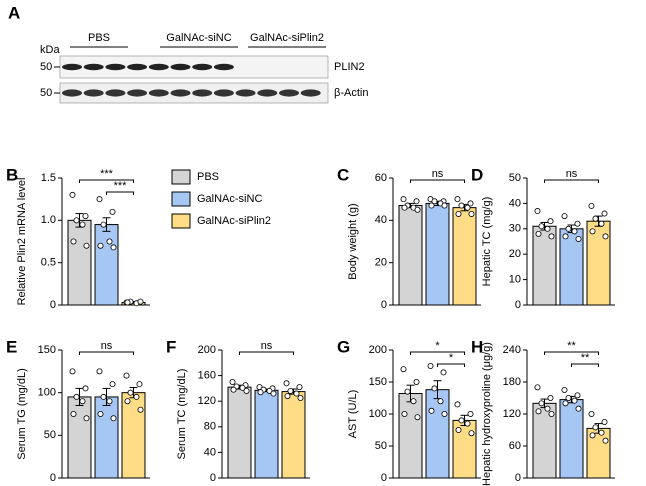  I want to click on y-tick-label: 1.0, so click(48, 220).